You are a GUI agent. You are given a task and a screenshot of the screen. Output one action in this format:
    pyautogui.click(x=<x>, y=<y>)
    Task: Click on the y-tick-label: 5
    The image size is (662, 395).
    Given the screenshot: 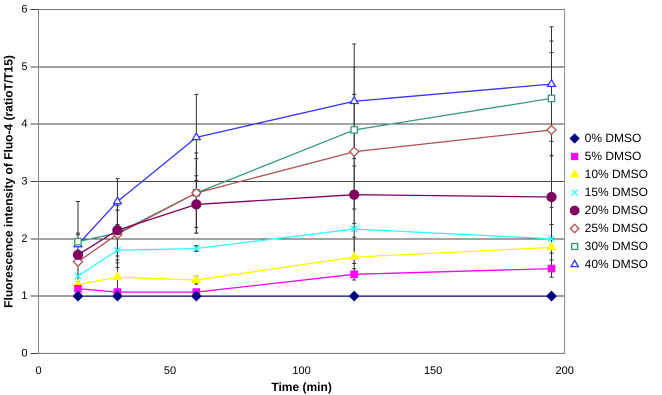 What is the action you would take?
    pyautogui.click(x=24, y=66)
    